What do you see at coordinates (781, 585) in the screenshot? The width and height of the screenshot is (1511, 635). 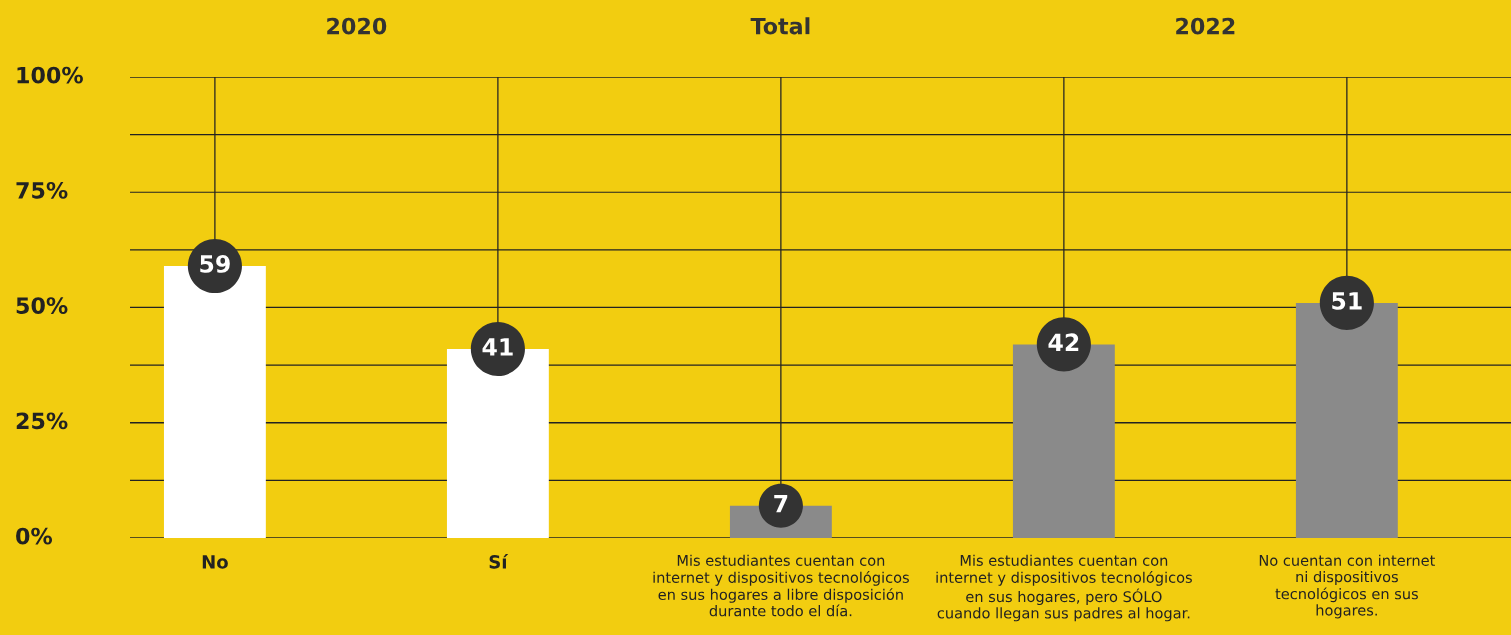 I see `x-tick-label: Mis estudiantes cuentan con internet y dispositivos tecnológicos en sus hogares a libre disposición durante todo el día.` at bounding box center [781, 585].